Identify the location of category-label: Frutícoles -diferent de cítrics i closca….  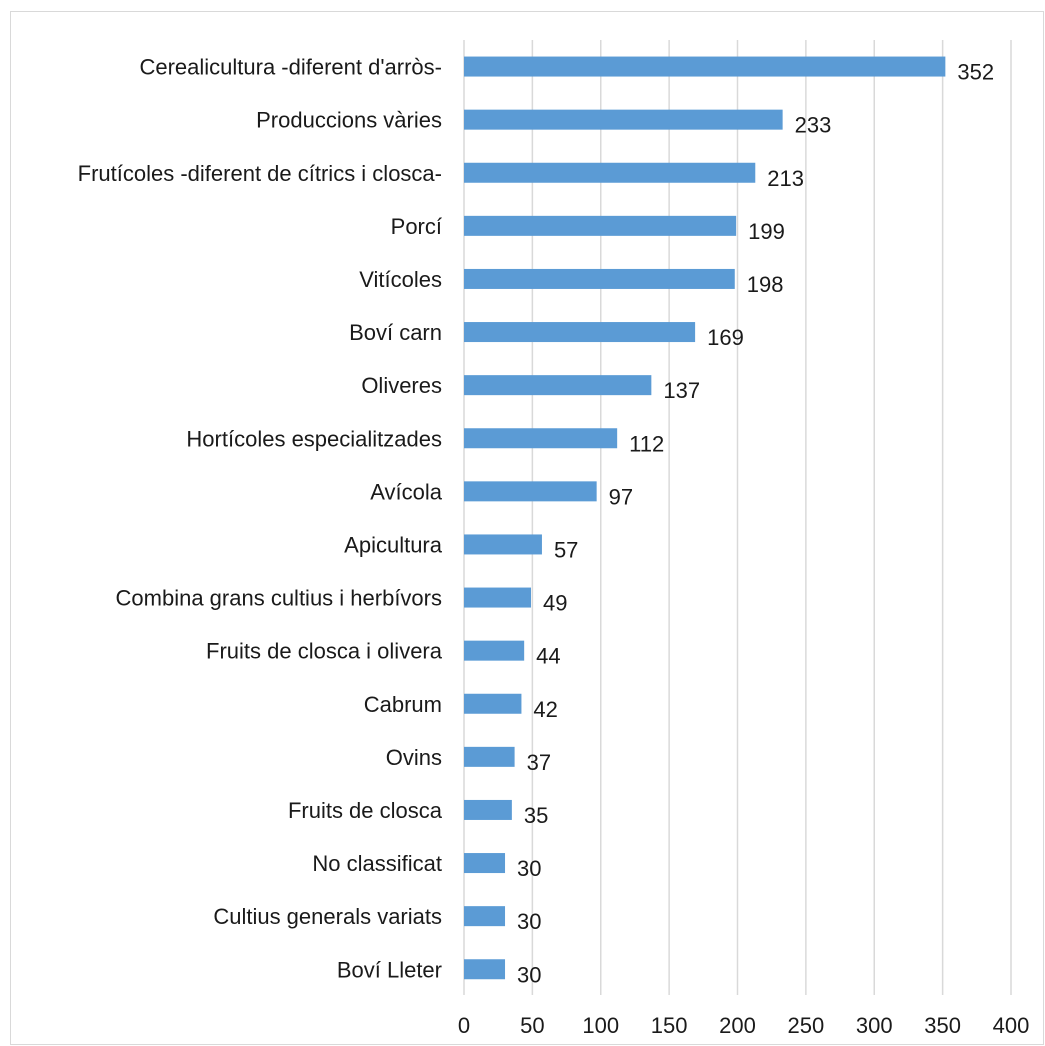
(260, 173).